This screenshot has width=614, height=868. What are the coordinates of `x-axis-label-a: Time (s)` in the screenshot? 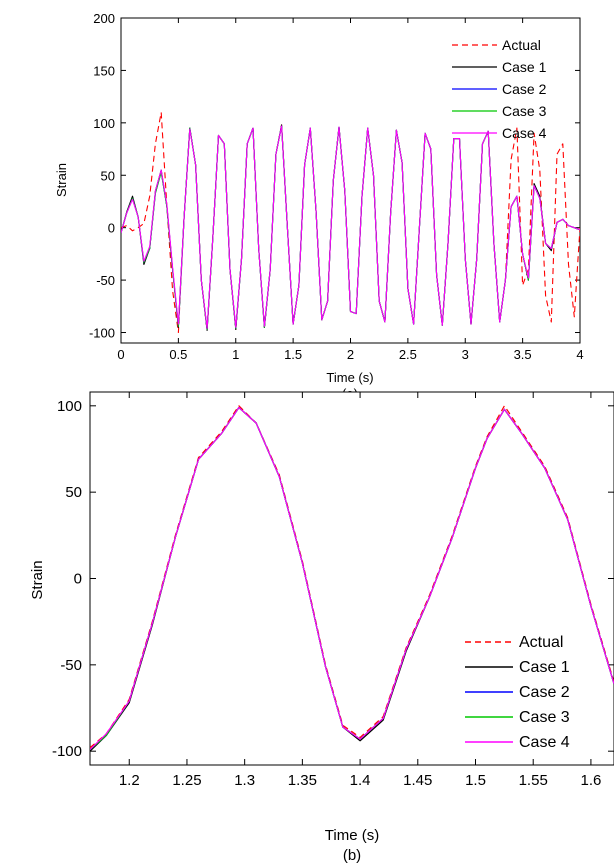 It's located at (349, 377).